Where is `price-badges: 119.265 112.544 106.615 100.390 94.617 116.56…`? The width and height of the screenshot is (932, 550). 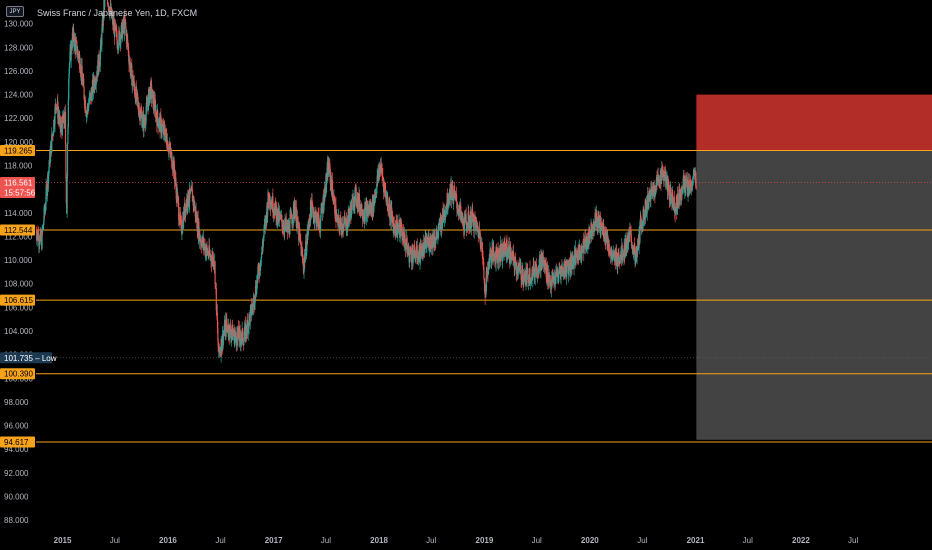 price-badges: 119.265 112.544 106.615 100.390 94.617 116.56… is located at coordinates (28, 296).